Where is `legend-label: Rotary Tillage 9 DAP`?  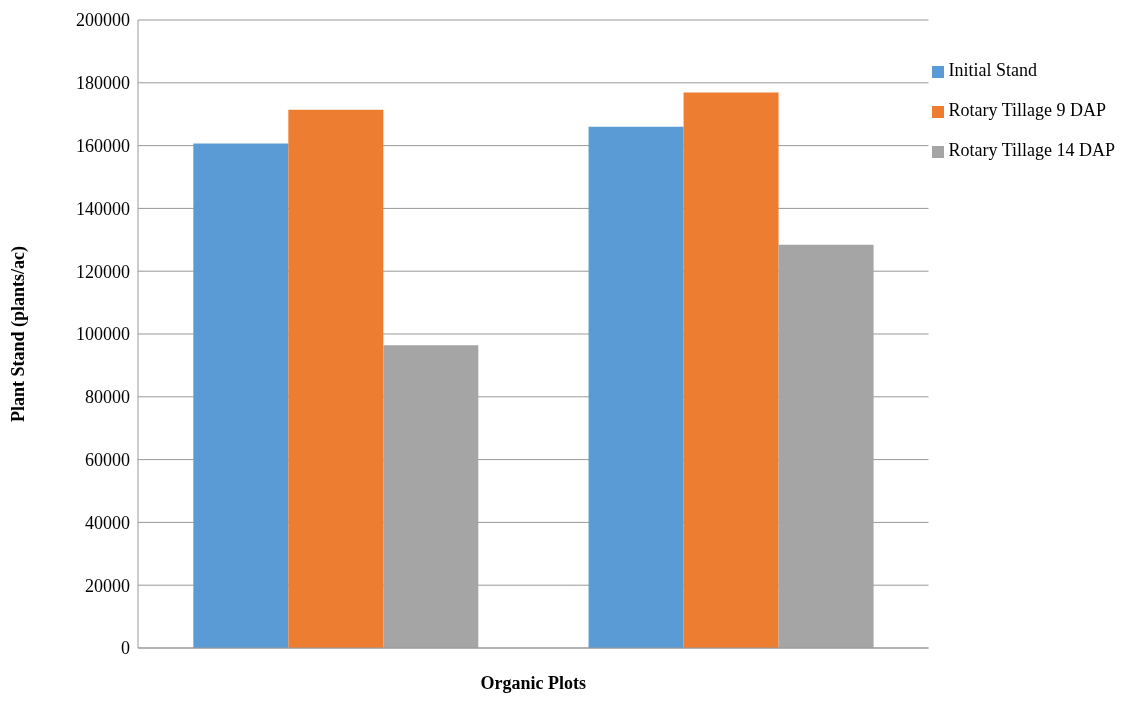
legend-label: Rotary Tillage 9 DAP is located at coordinates (1027, 110).